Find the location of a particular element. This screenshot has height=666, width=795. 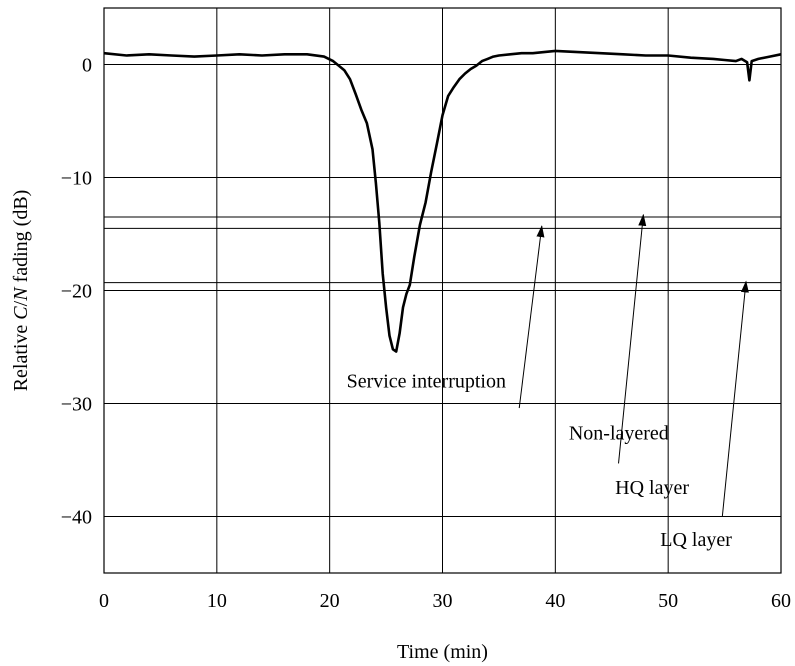

x-tick-label: 60 is located at coordinates (781, 601).